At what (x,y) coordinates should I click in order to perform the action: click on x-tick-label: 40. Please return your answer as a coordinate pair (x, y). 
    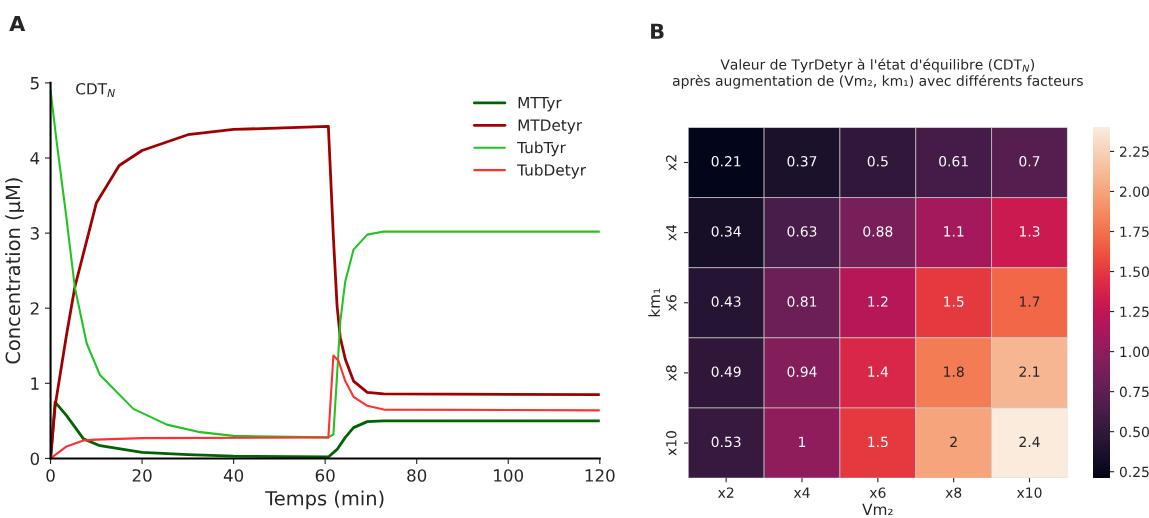
    Looking at the image, I should click on (233, 475).